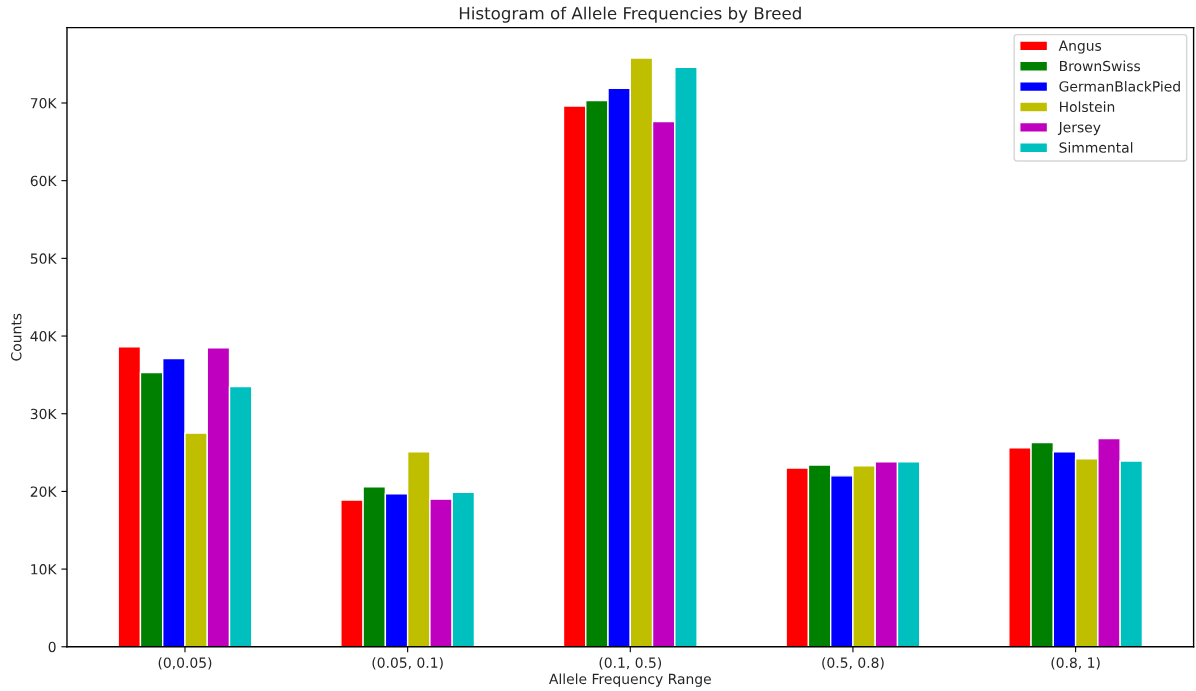 The image size is (1196, 691). I want to click on legend-label: Jersey, so click(1079, 129).